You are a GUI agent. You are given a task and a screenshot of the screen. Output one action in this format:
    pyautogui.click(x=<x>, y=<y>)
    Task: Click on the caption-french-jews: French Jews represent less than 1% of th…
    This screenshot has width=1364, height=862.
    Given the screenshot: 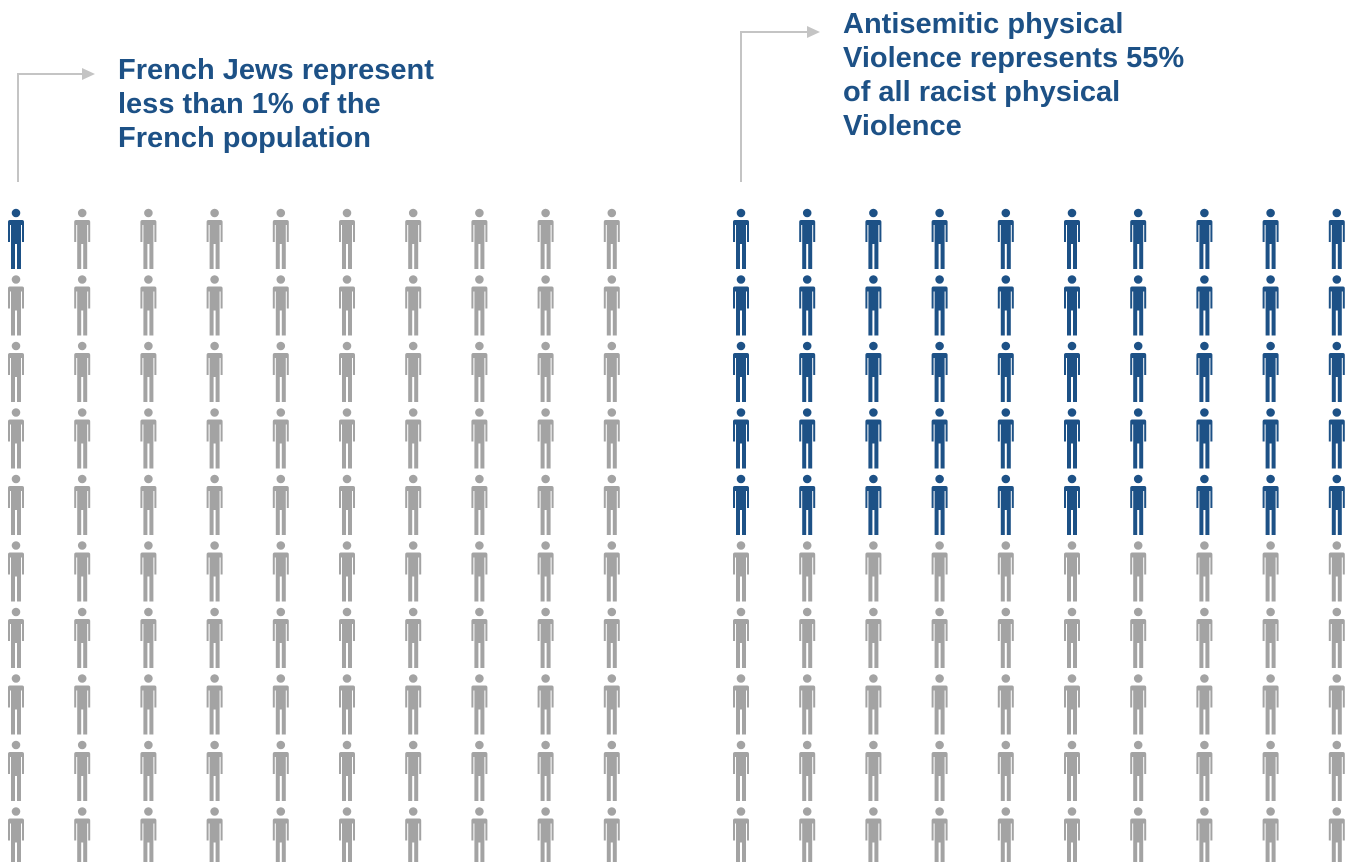 What is the action you would take?
    pyautogui.click(x=276, y=104)
    